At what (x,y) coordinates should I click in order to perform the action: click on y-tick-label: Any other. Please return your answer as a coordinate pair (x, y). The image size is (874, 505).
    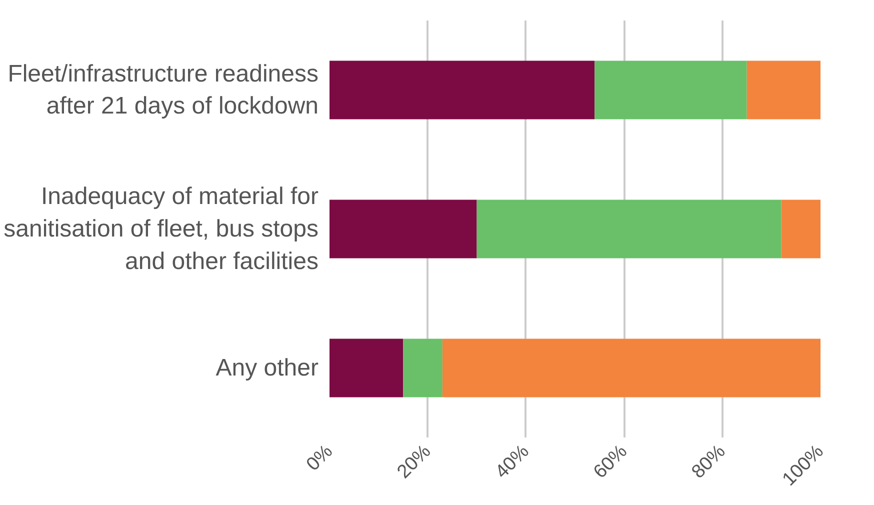
    Looking at the image, I should click on (267, 368).